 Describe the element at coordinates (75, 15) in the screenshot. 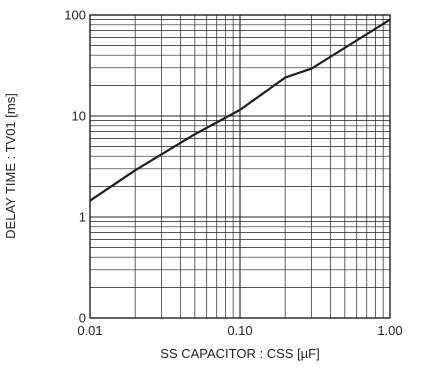

I see `y-tick-label: 100` at that location.